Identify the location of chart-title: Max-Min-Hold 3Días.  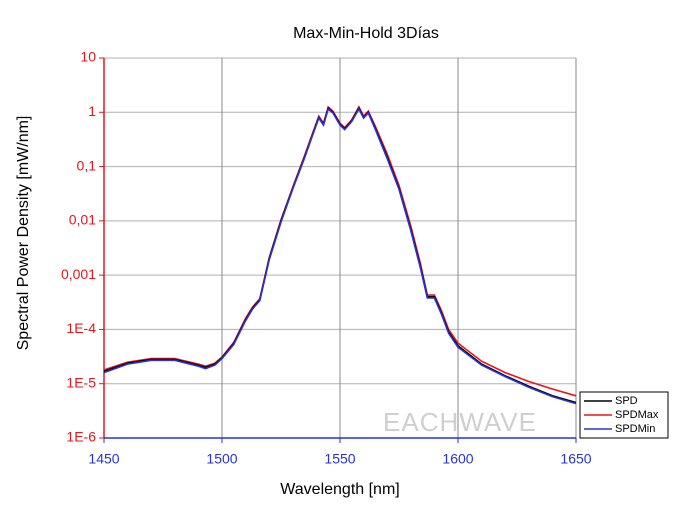
(366, 33).